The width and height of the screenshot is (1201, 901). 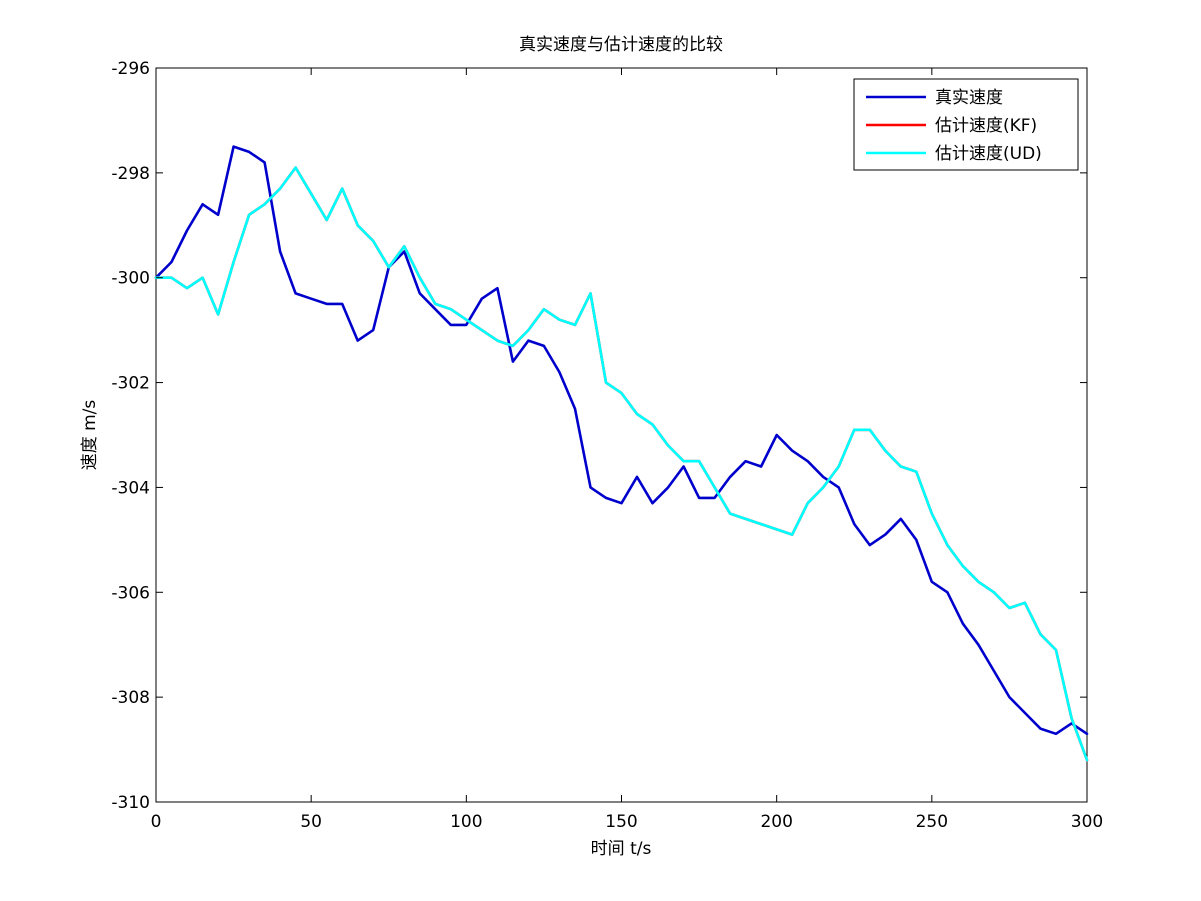 I want to click on x-tick-label: 50, so click(x=311, y=822).